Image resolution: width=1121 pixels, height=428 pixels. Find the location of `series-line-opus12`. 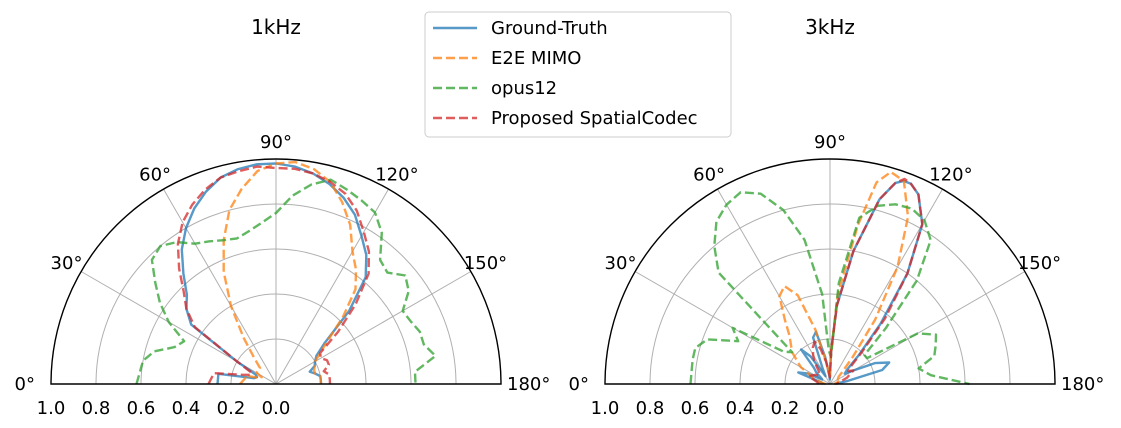

series-line-opus12 is located at coordinates (286, 281).